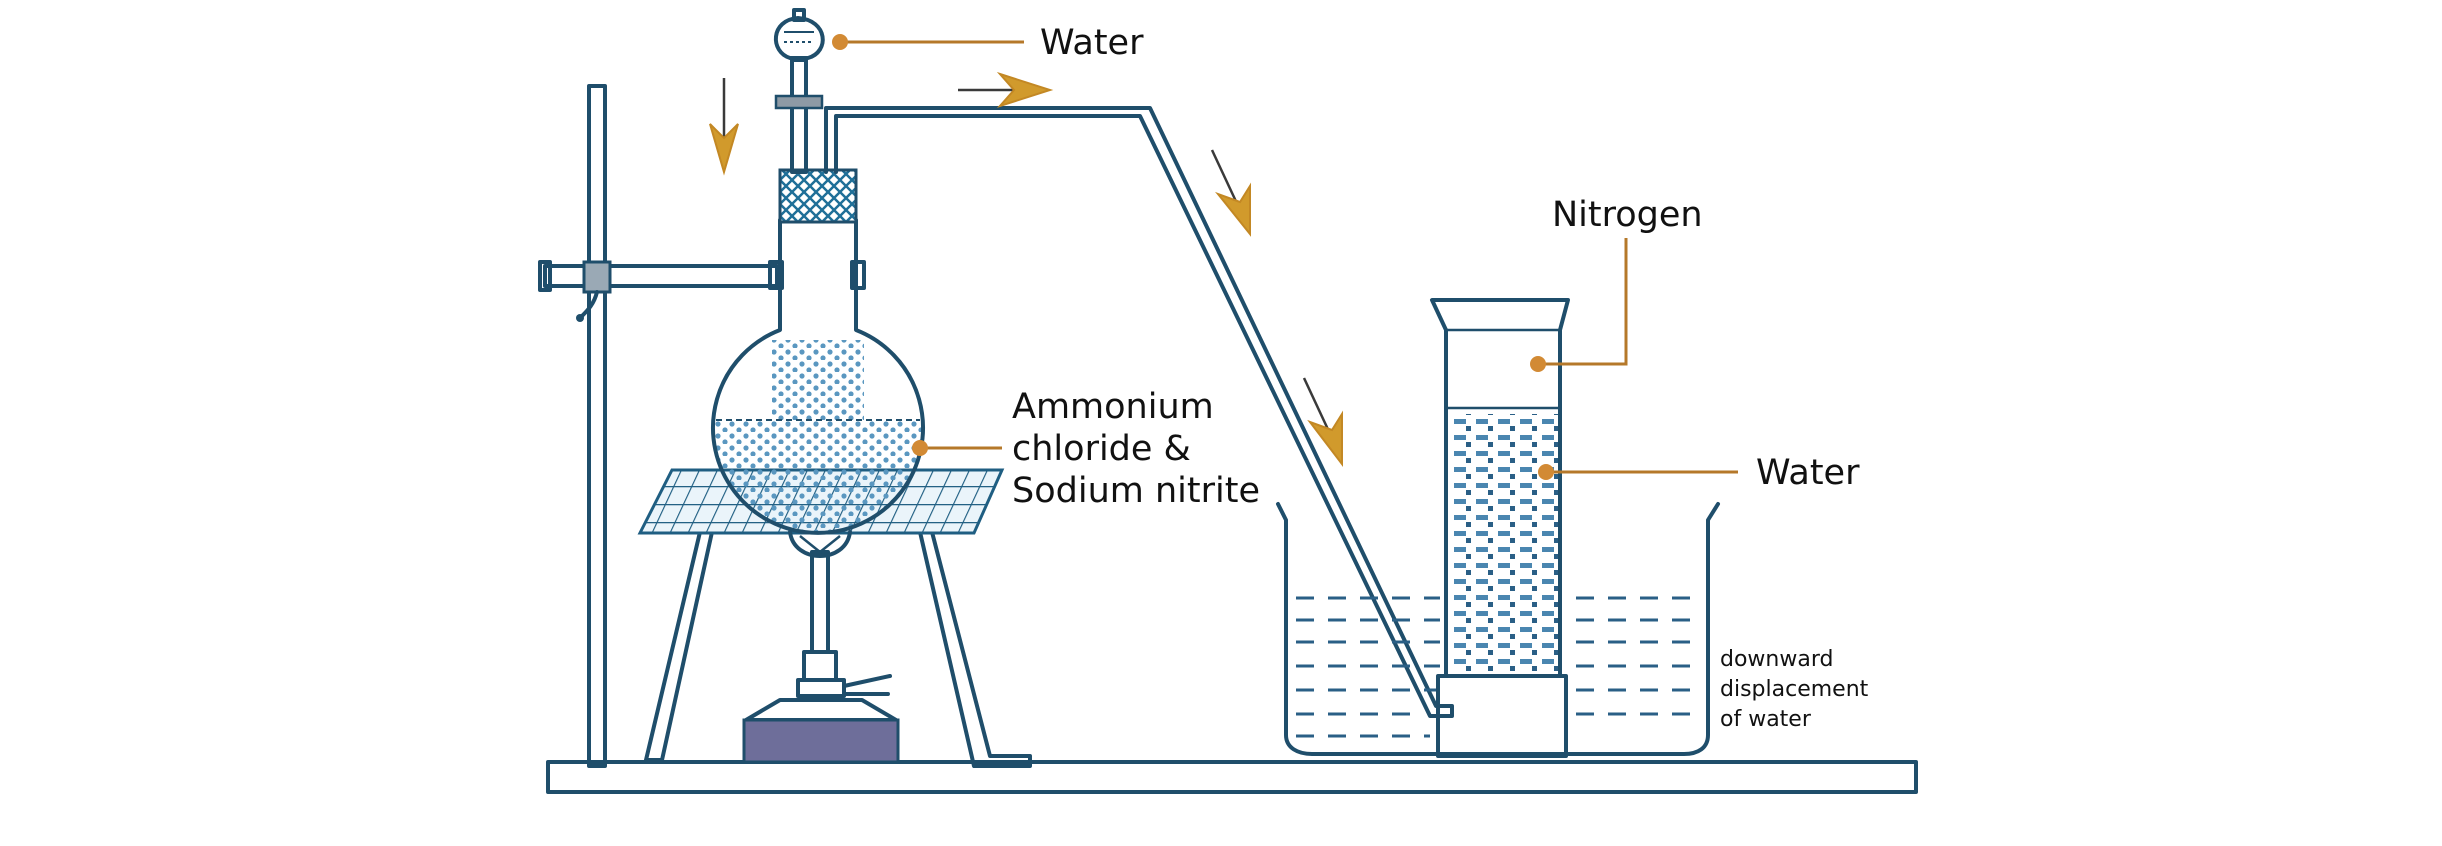 Image resolution: width=2442 pixels, height=846 pixels. I want to click on flow-arrow-down, so click(724, 127).